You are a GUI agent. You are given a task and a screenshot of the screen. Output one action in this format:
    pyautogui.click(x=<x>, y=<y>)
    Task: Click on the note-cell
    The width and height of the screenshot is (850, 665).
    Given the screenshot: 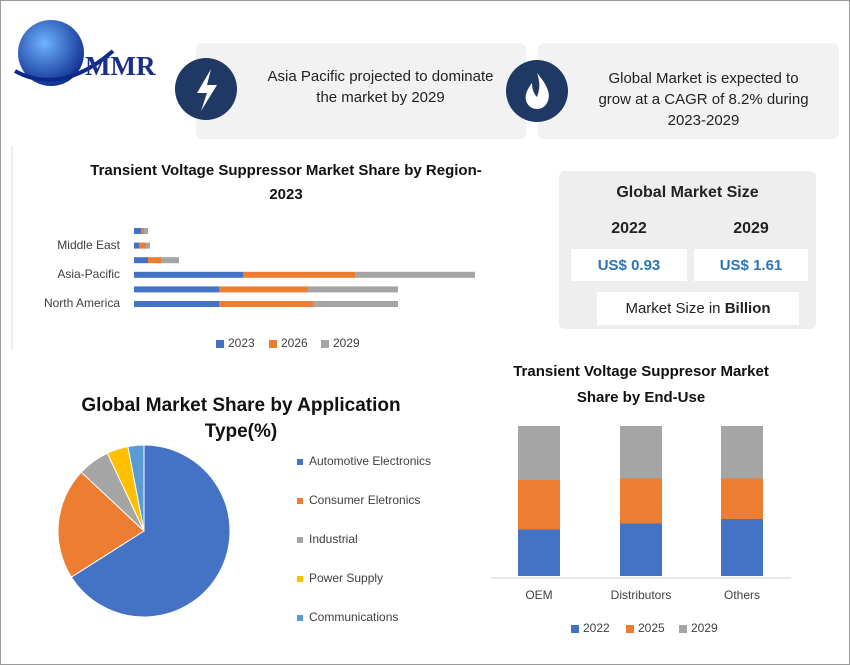 What is the action you would take?
    pyautogui.click(x=698, y=308)
    